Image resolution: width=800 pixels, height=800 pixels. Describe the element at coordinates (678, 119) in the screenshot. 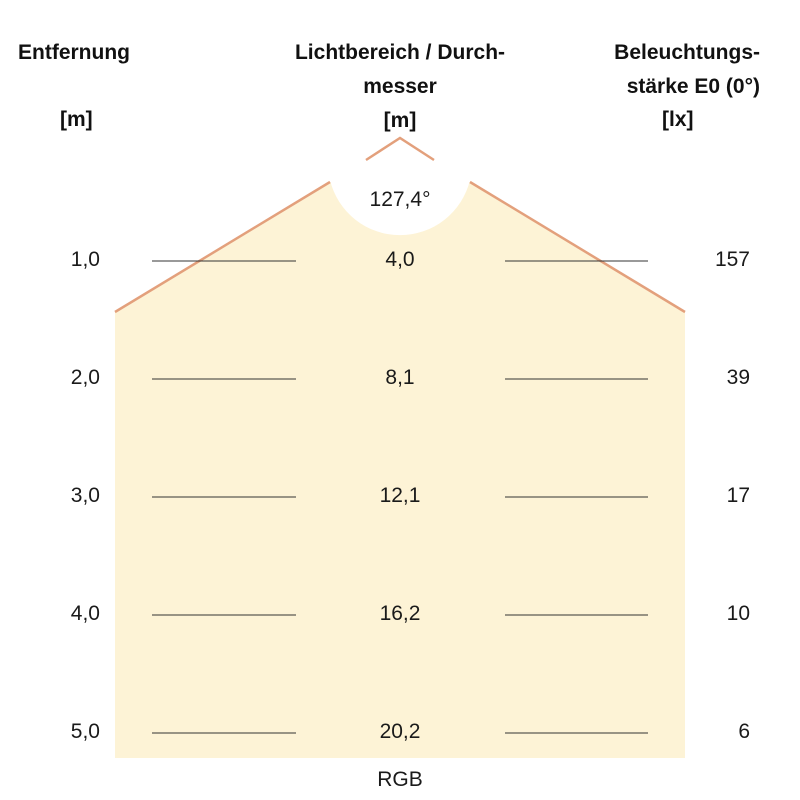

I see `header-illuminance-unit: [lx]` at that location.